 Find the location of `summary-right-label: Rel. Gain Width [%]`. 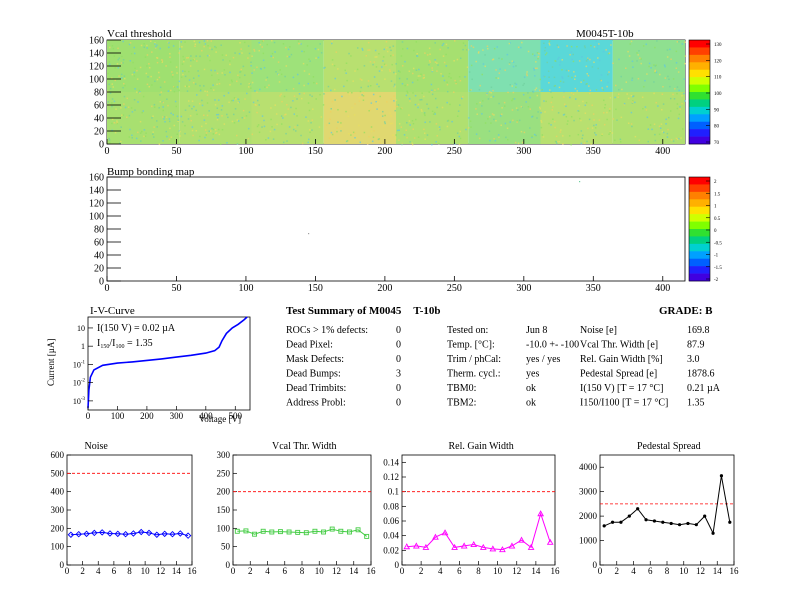

summary-right-label: Rel. Gain Width [%] is located at coordinates (621, 359).